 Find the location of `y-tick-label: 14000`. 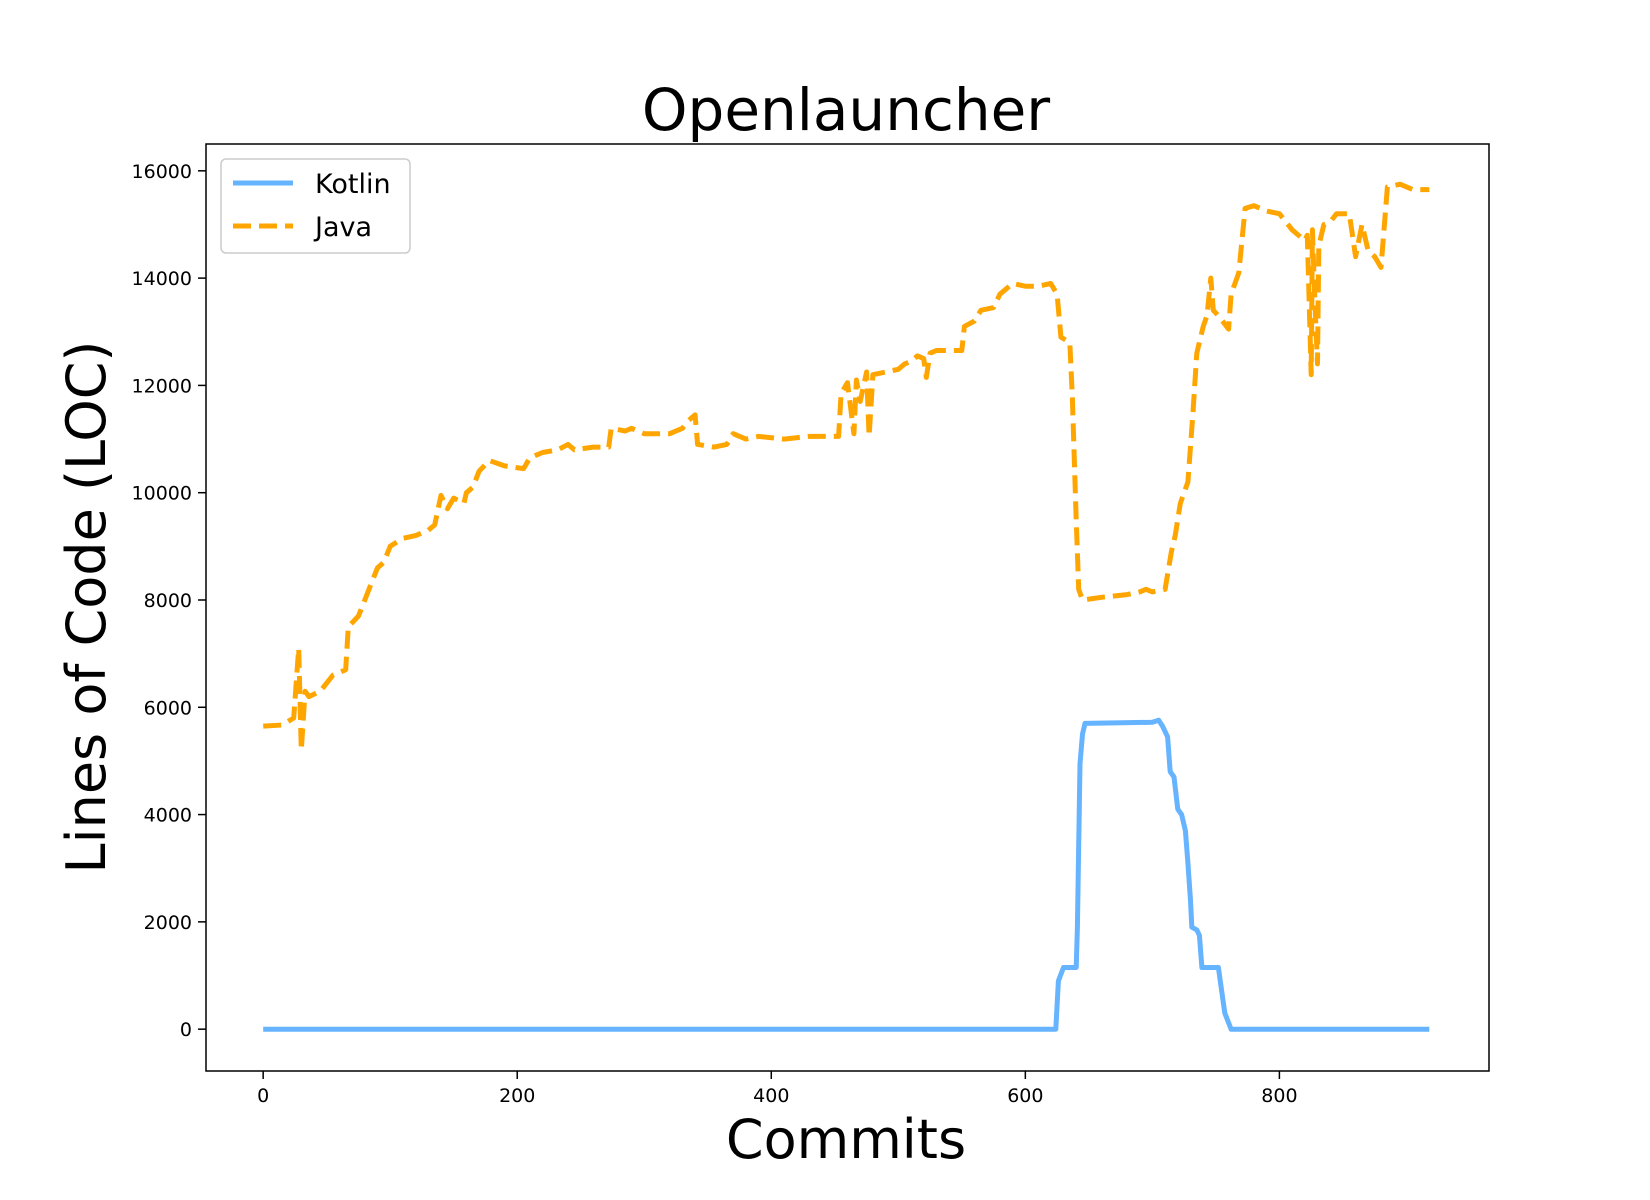

y-tick-label: 14000 is located at coordinates (162, 279).